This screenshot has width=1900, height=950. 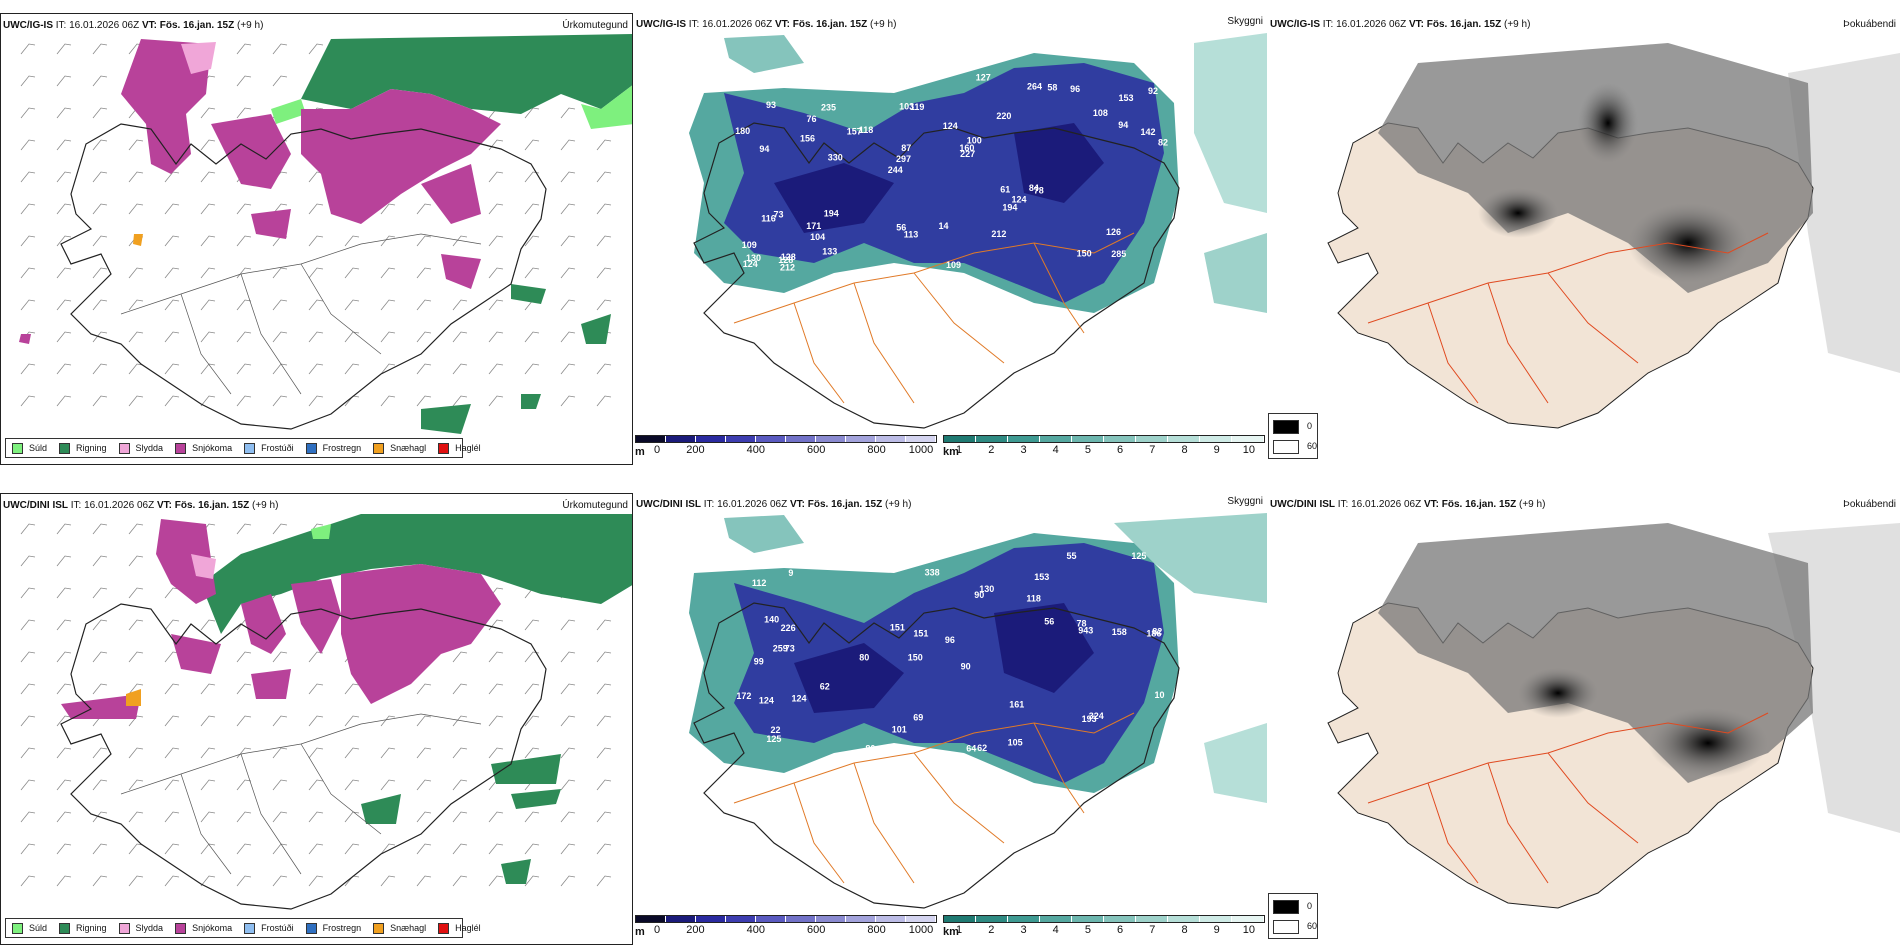 I want to click on colorbar-tick-label: 200, so click(x=695, y=930).